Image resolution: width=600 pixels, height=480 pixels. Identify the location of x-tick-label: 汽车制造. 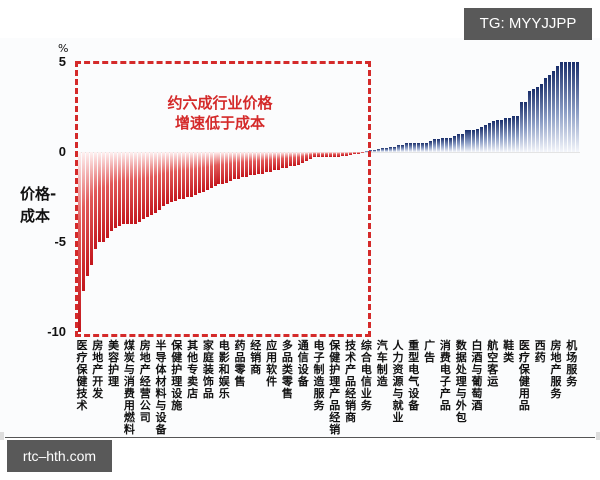
(382, 363).